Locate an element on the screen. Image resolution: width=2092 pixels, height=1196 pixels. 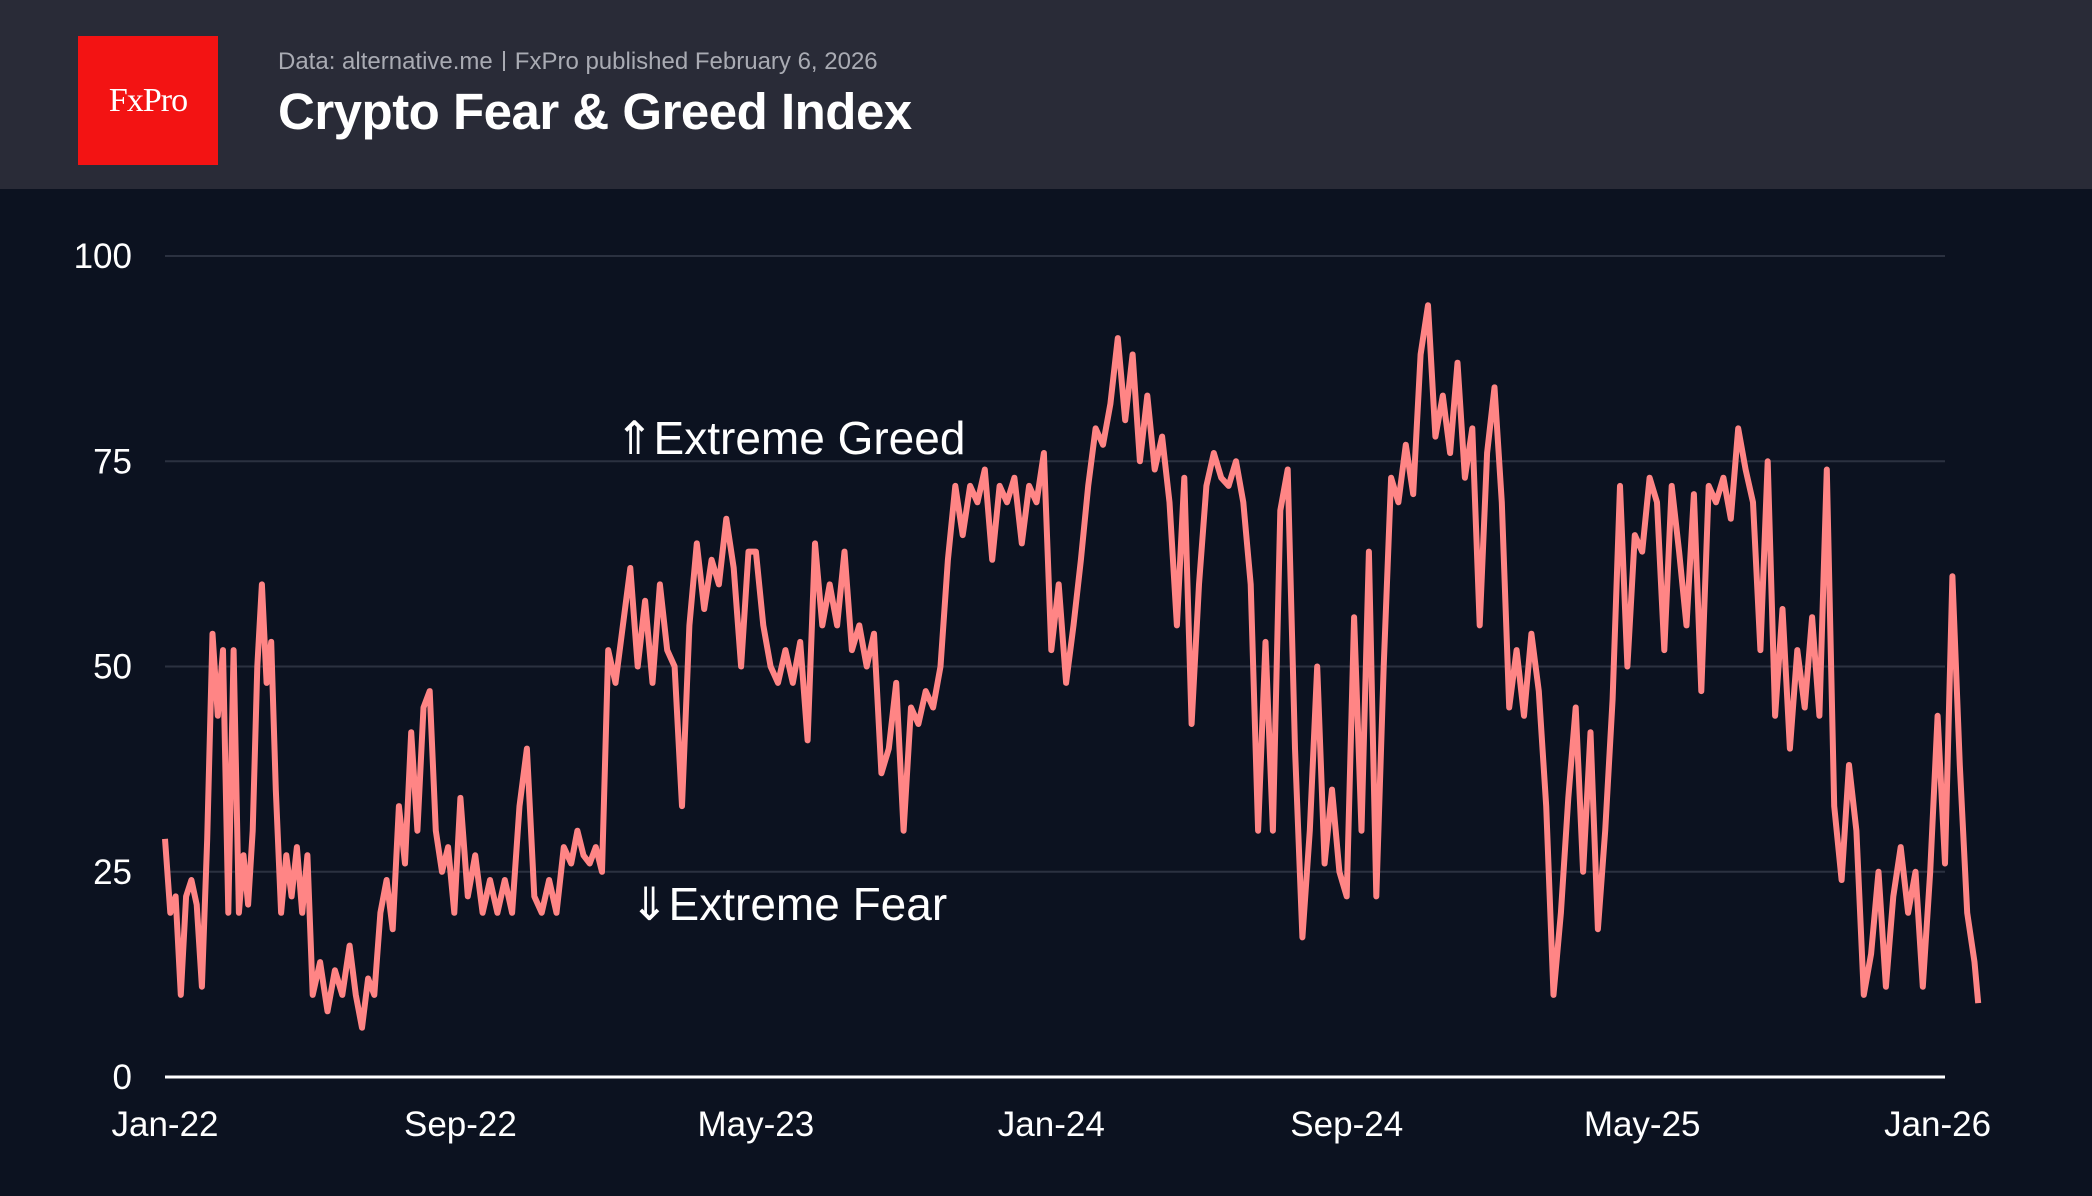
x-tick-label: Jan-24 is located at coordinates (1051, 1124).